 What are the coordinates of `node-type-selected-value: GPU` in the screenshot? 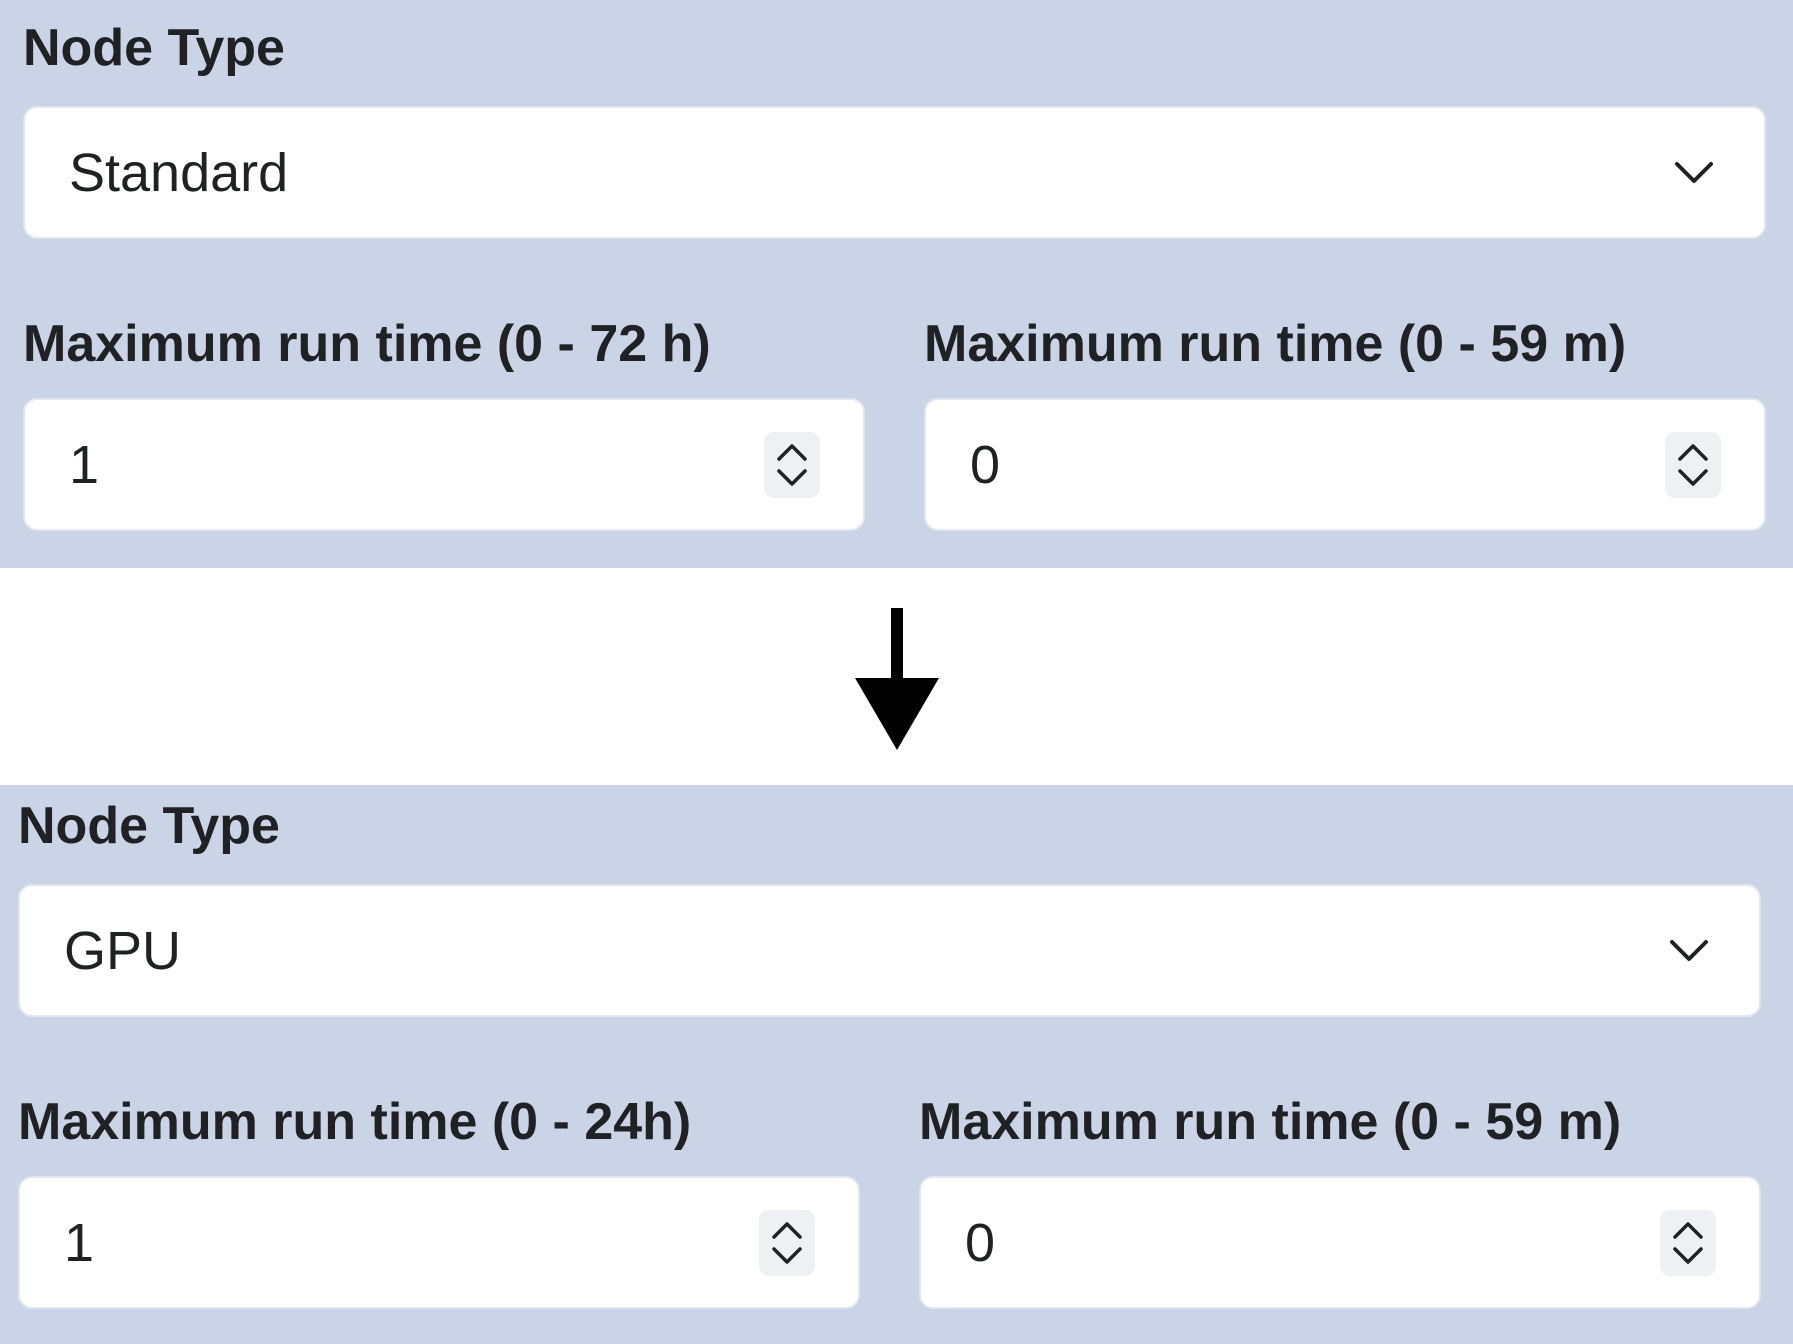 It's located at (123, 950).